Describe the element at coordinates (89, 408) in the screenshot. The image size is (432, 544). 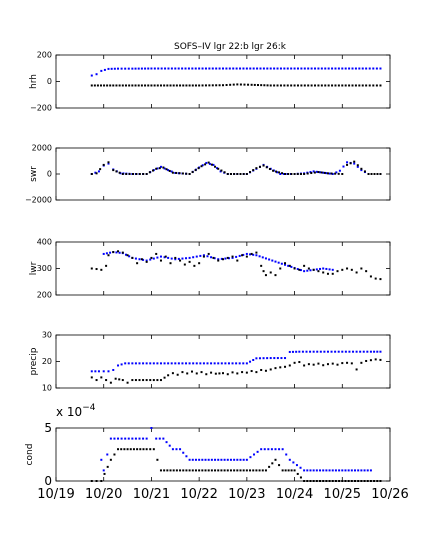
I see `exponent-power: −4` at that location.